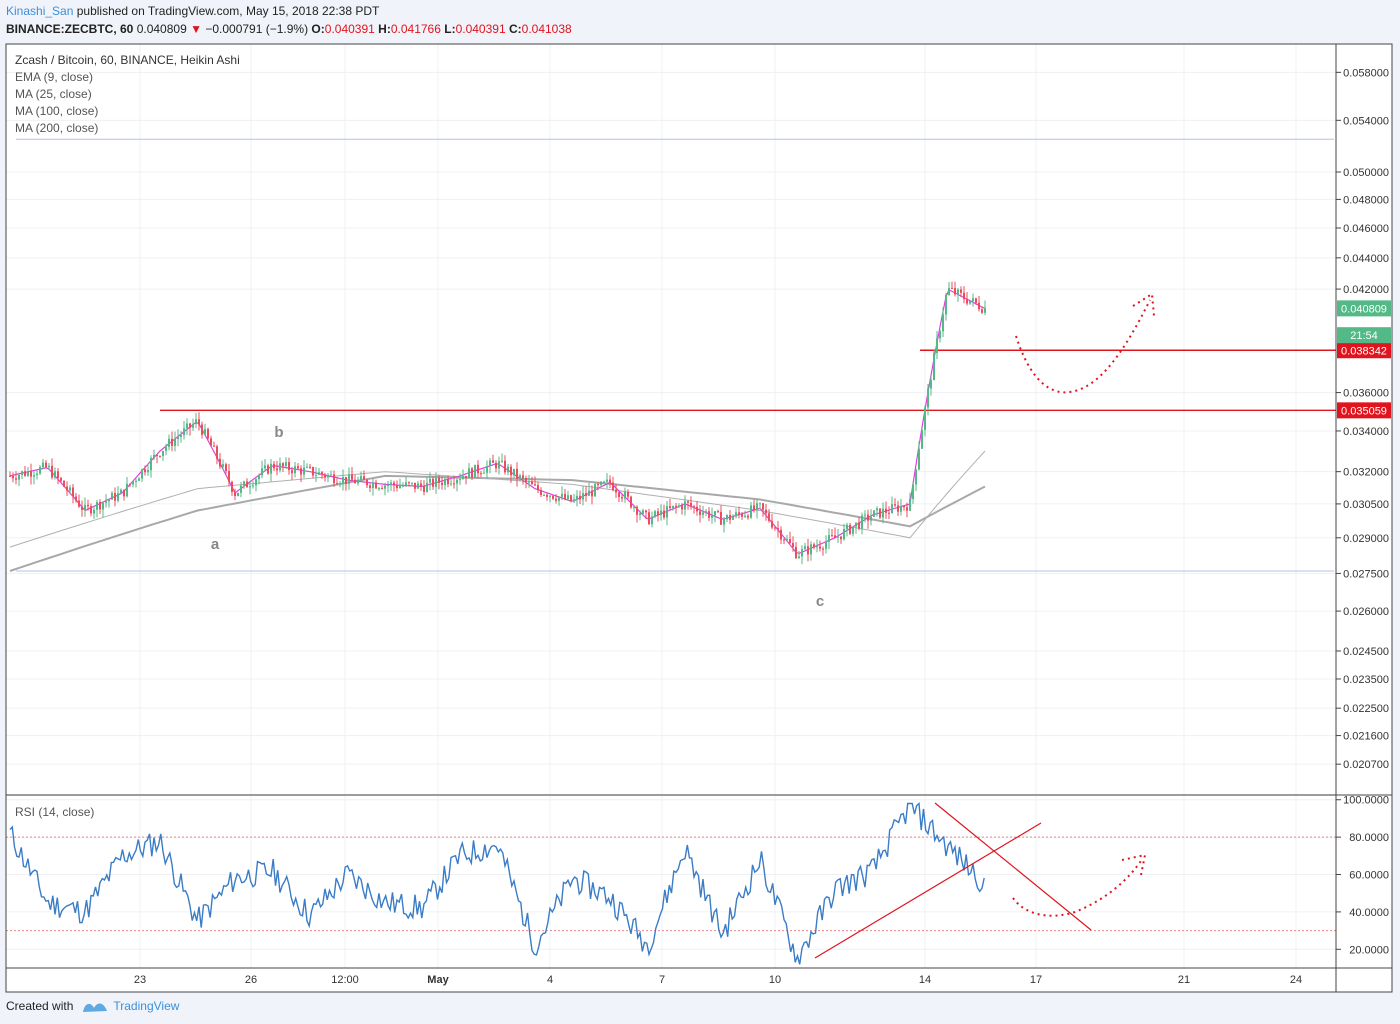  I want to click on time-tick-label: 4, so click(550, 980).